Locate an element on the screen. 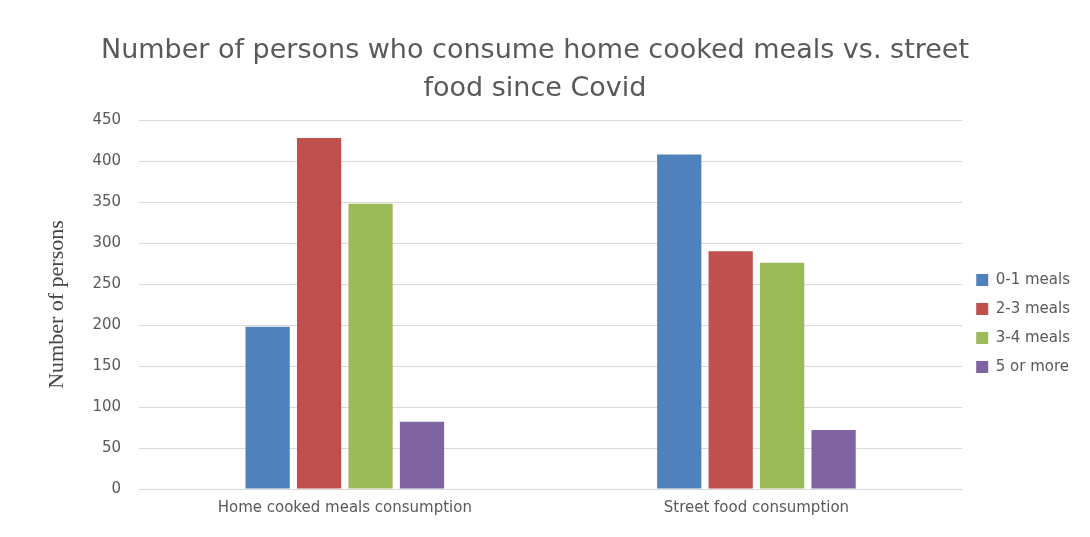  y-tick-label: 0 is located at coordinates (116, 487).